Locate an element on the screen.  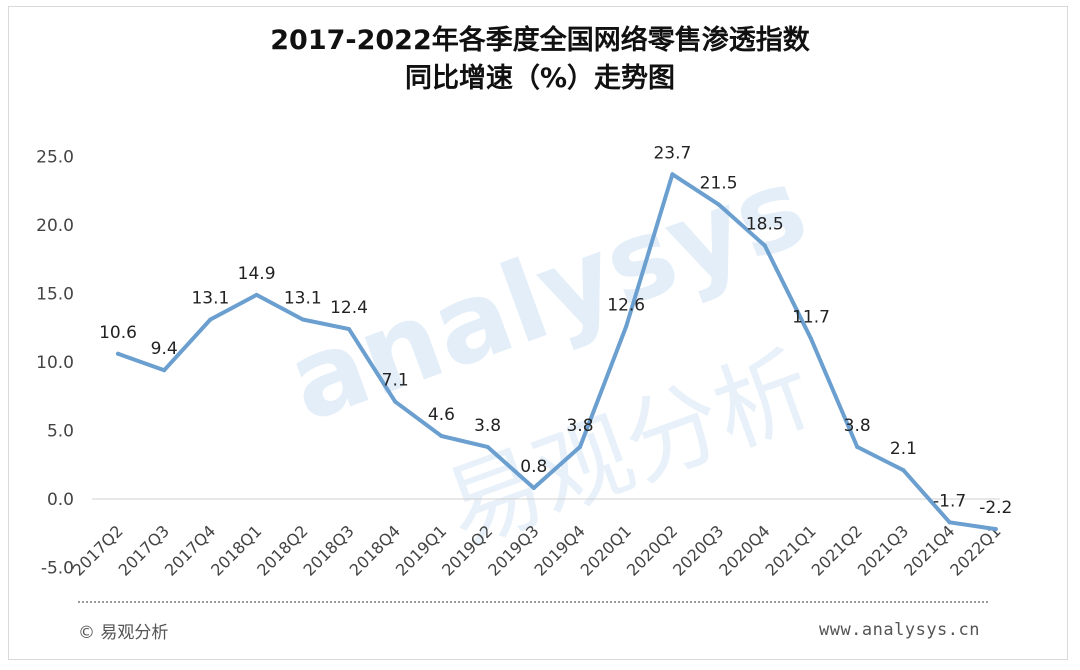
footer-copyright: © 易观分析 is located at coordinates (123, 633).